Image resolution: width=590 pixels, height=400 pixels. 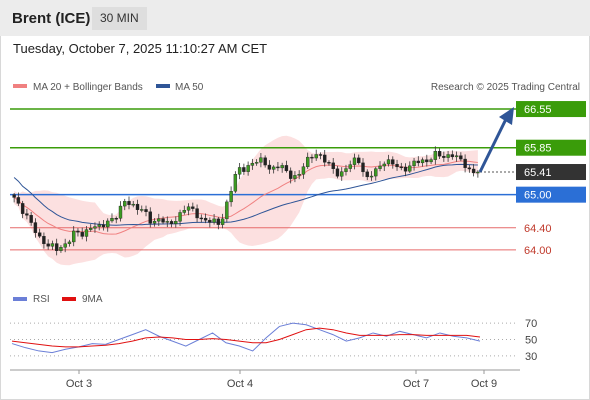 I want to click on header-bar: Brent (ICE) 30 MIN, so click(x=295, y=18).